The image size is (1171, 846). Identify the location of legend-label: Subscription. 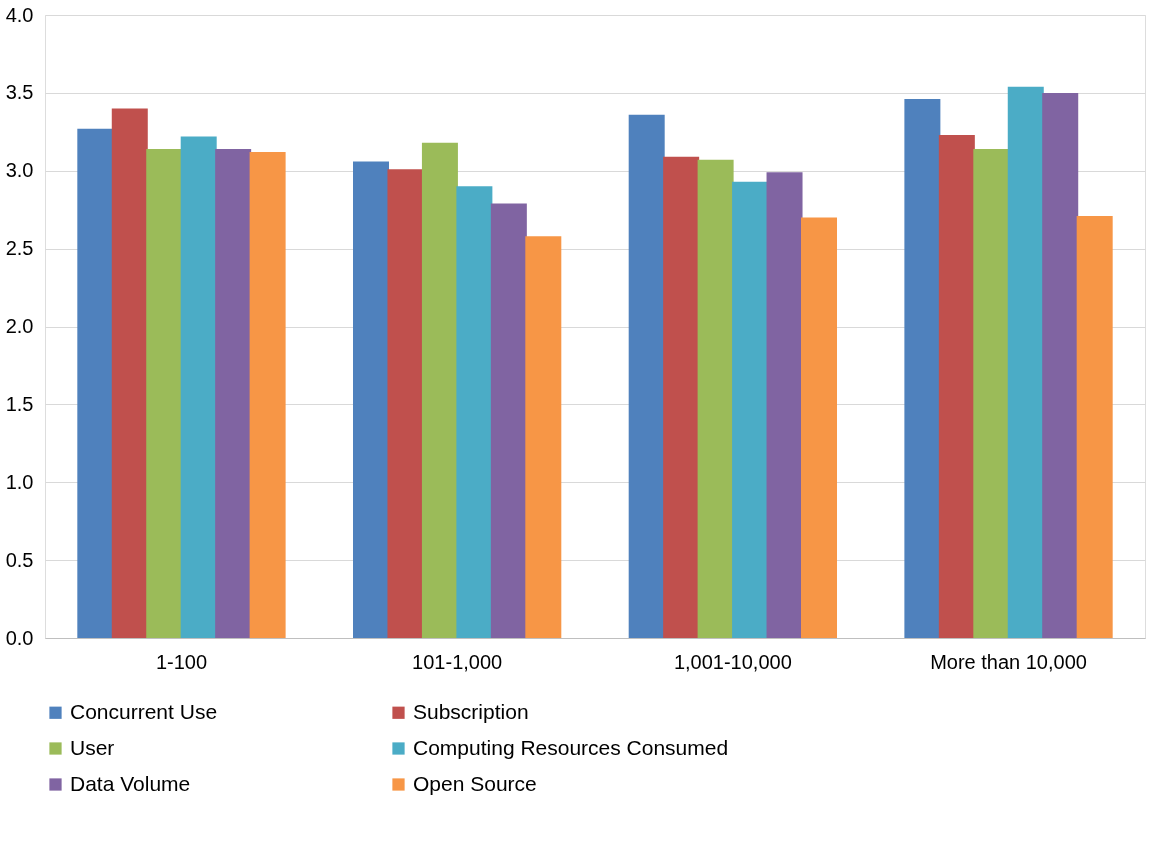
(471, 711).